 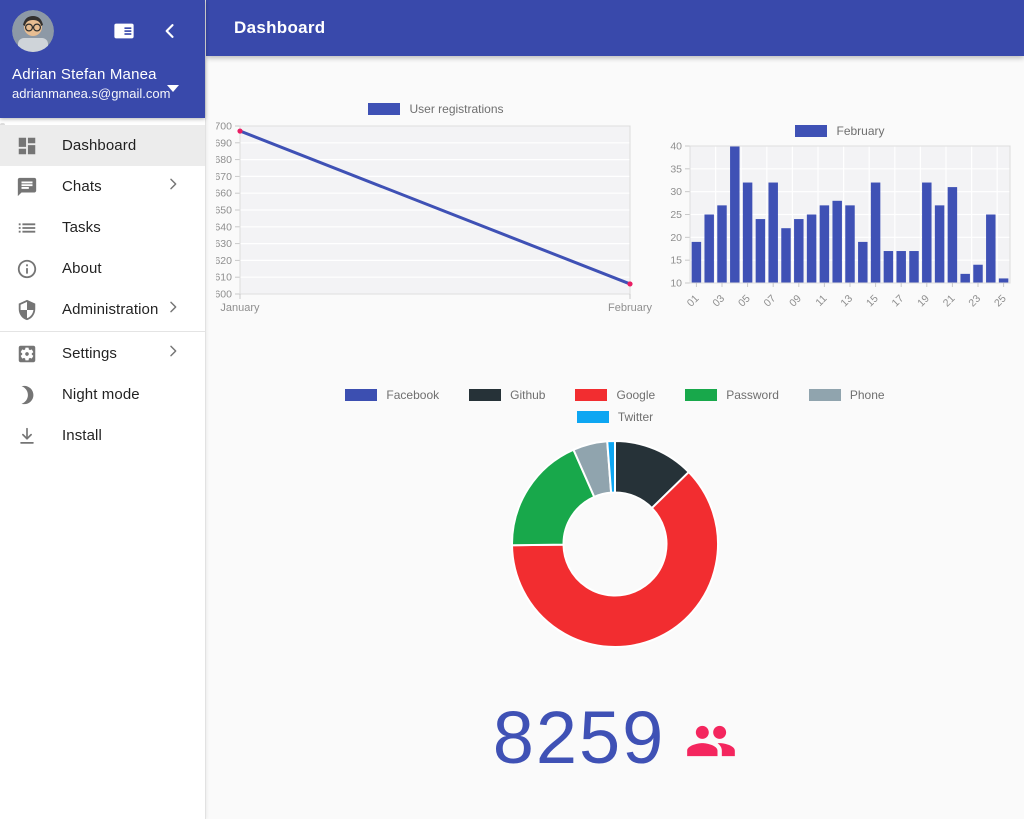 I want to click on donut-chart-legend-row-2: Twitter, so click(x=615, y=417).